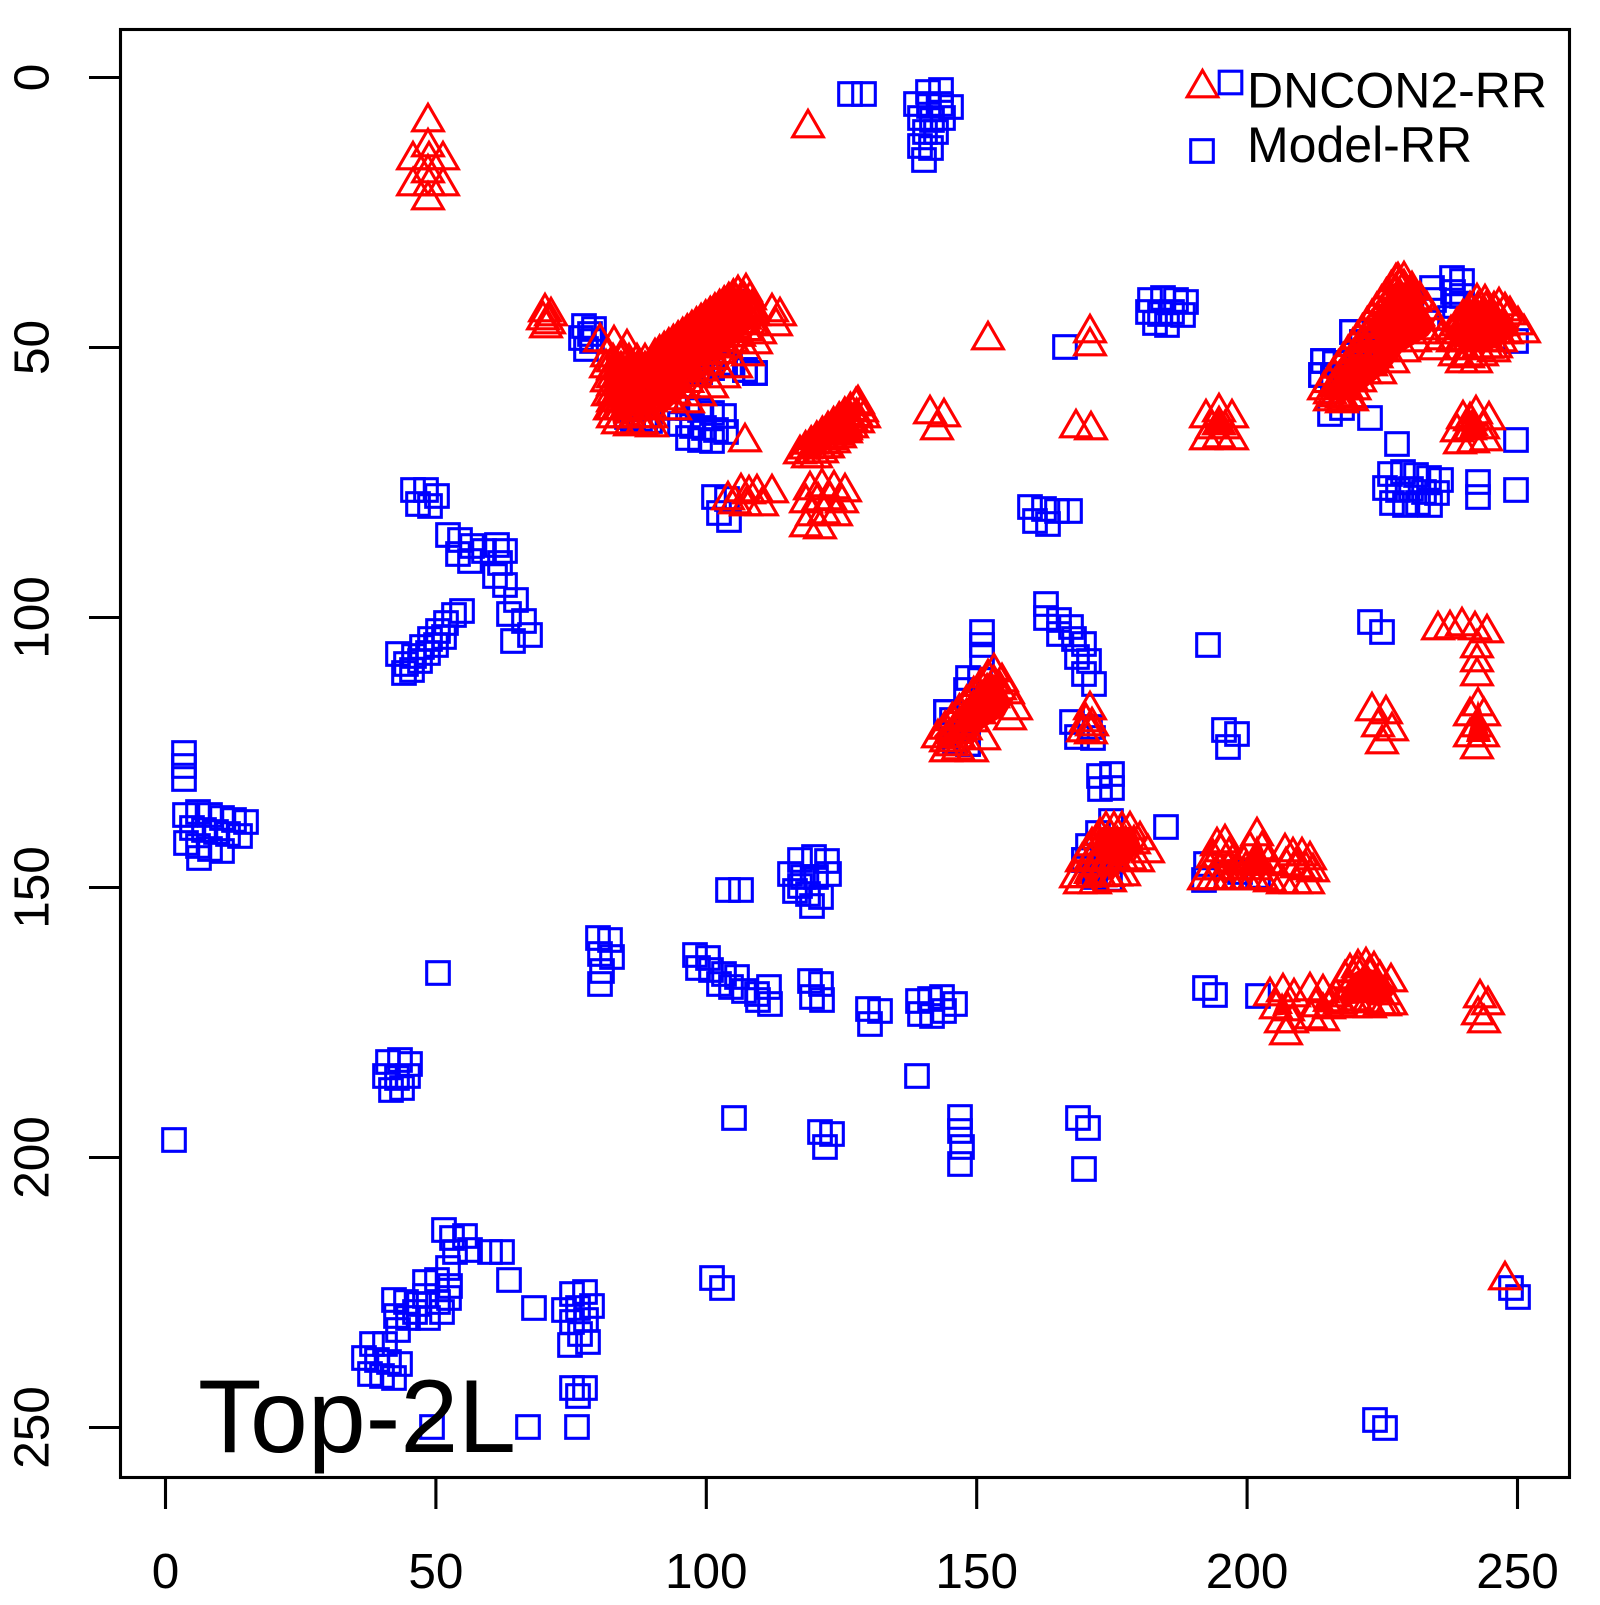 The height and width of the screenshot is (1605, 1600). I want to click on svg-text: DNCON2-RR, so click(1397, 91).